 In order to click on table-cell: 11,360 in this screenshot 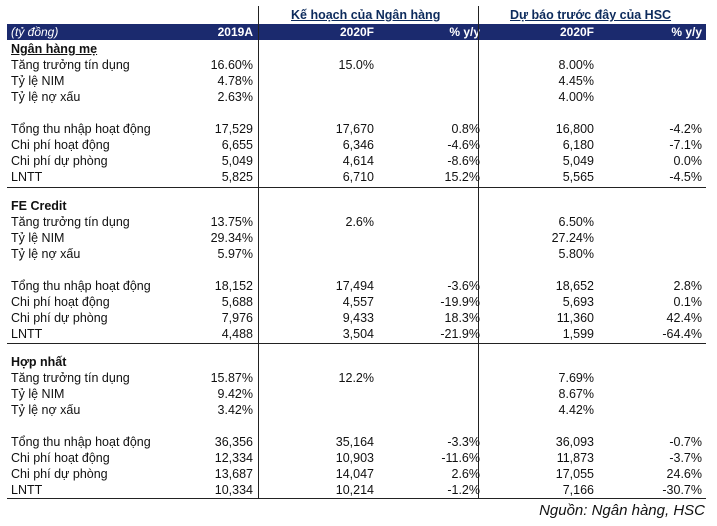, I will do `click(575, 318)`.